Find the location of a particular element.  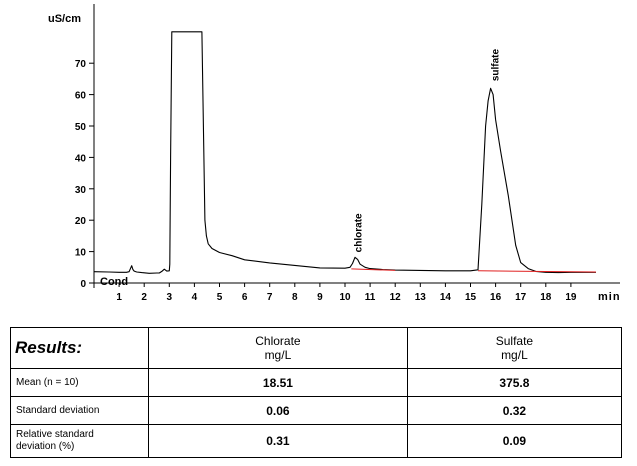

row-label-rsd: Relative standard deviation (%) is located at coordinates (79, 441).